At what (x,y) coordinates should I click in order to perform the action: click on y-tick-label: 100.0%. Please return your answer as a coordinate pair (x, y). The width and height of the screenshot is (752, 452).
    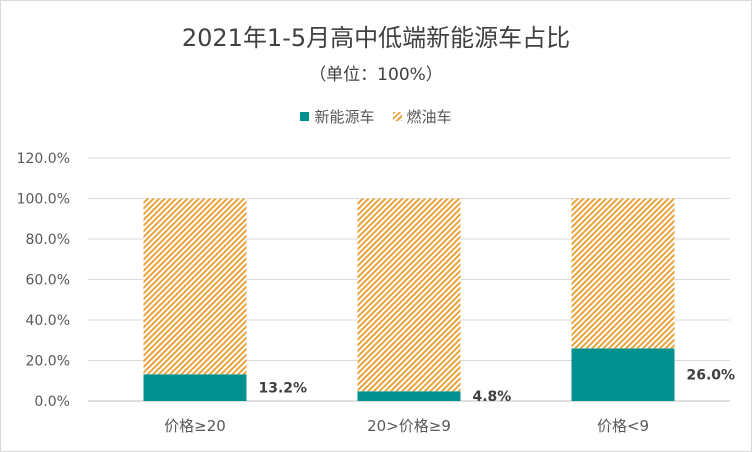
    Looking at the image, I should click on (43, 200).